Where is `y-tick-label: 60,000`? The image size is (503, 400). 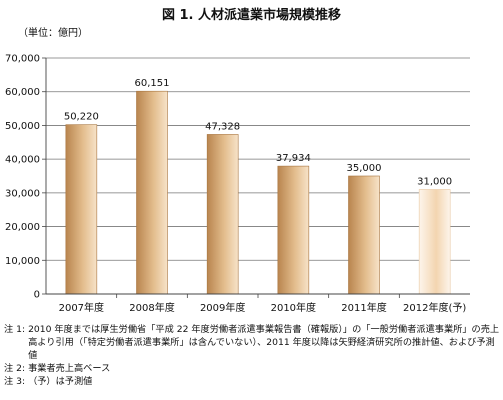 y-tick-label: 60,000 is located at coordinates (22, 92).